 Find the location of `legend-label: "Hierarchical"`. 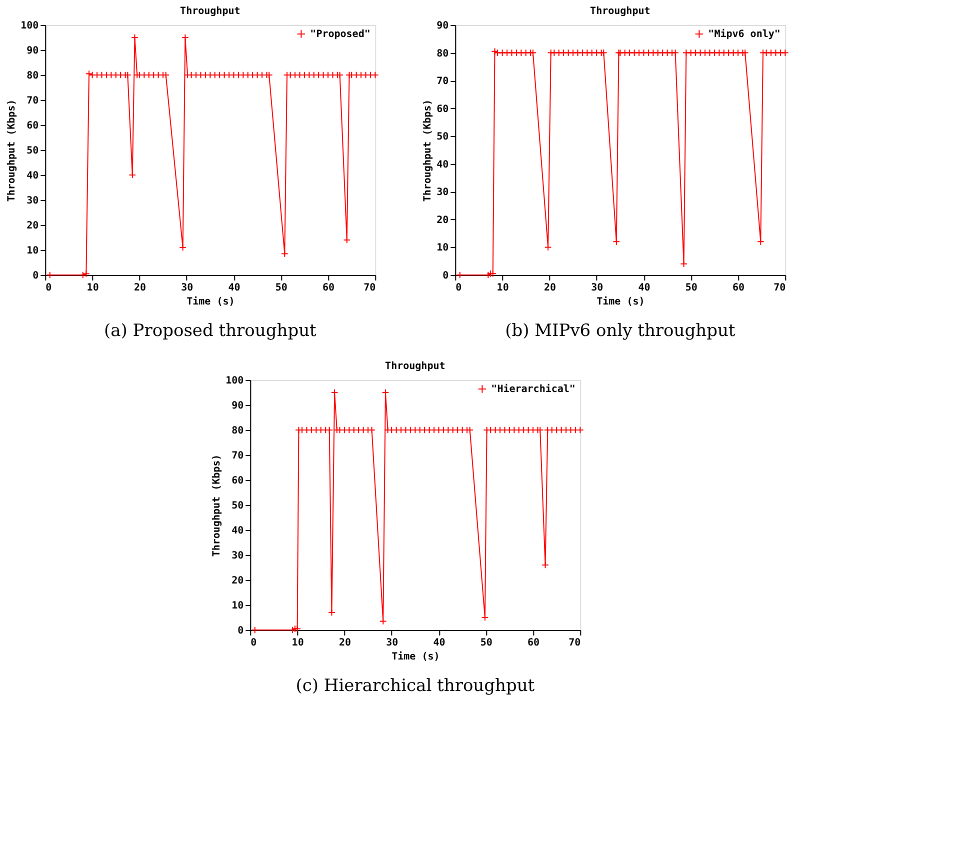

legend-label: "Hierarchical" is located at coordinates (533, 389).